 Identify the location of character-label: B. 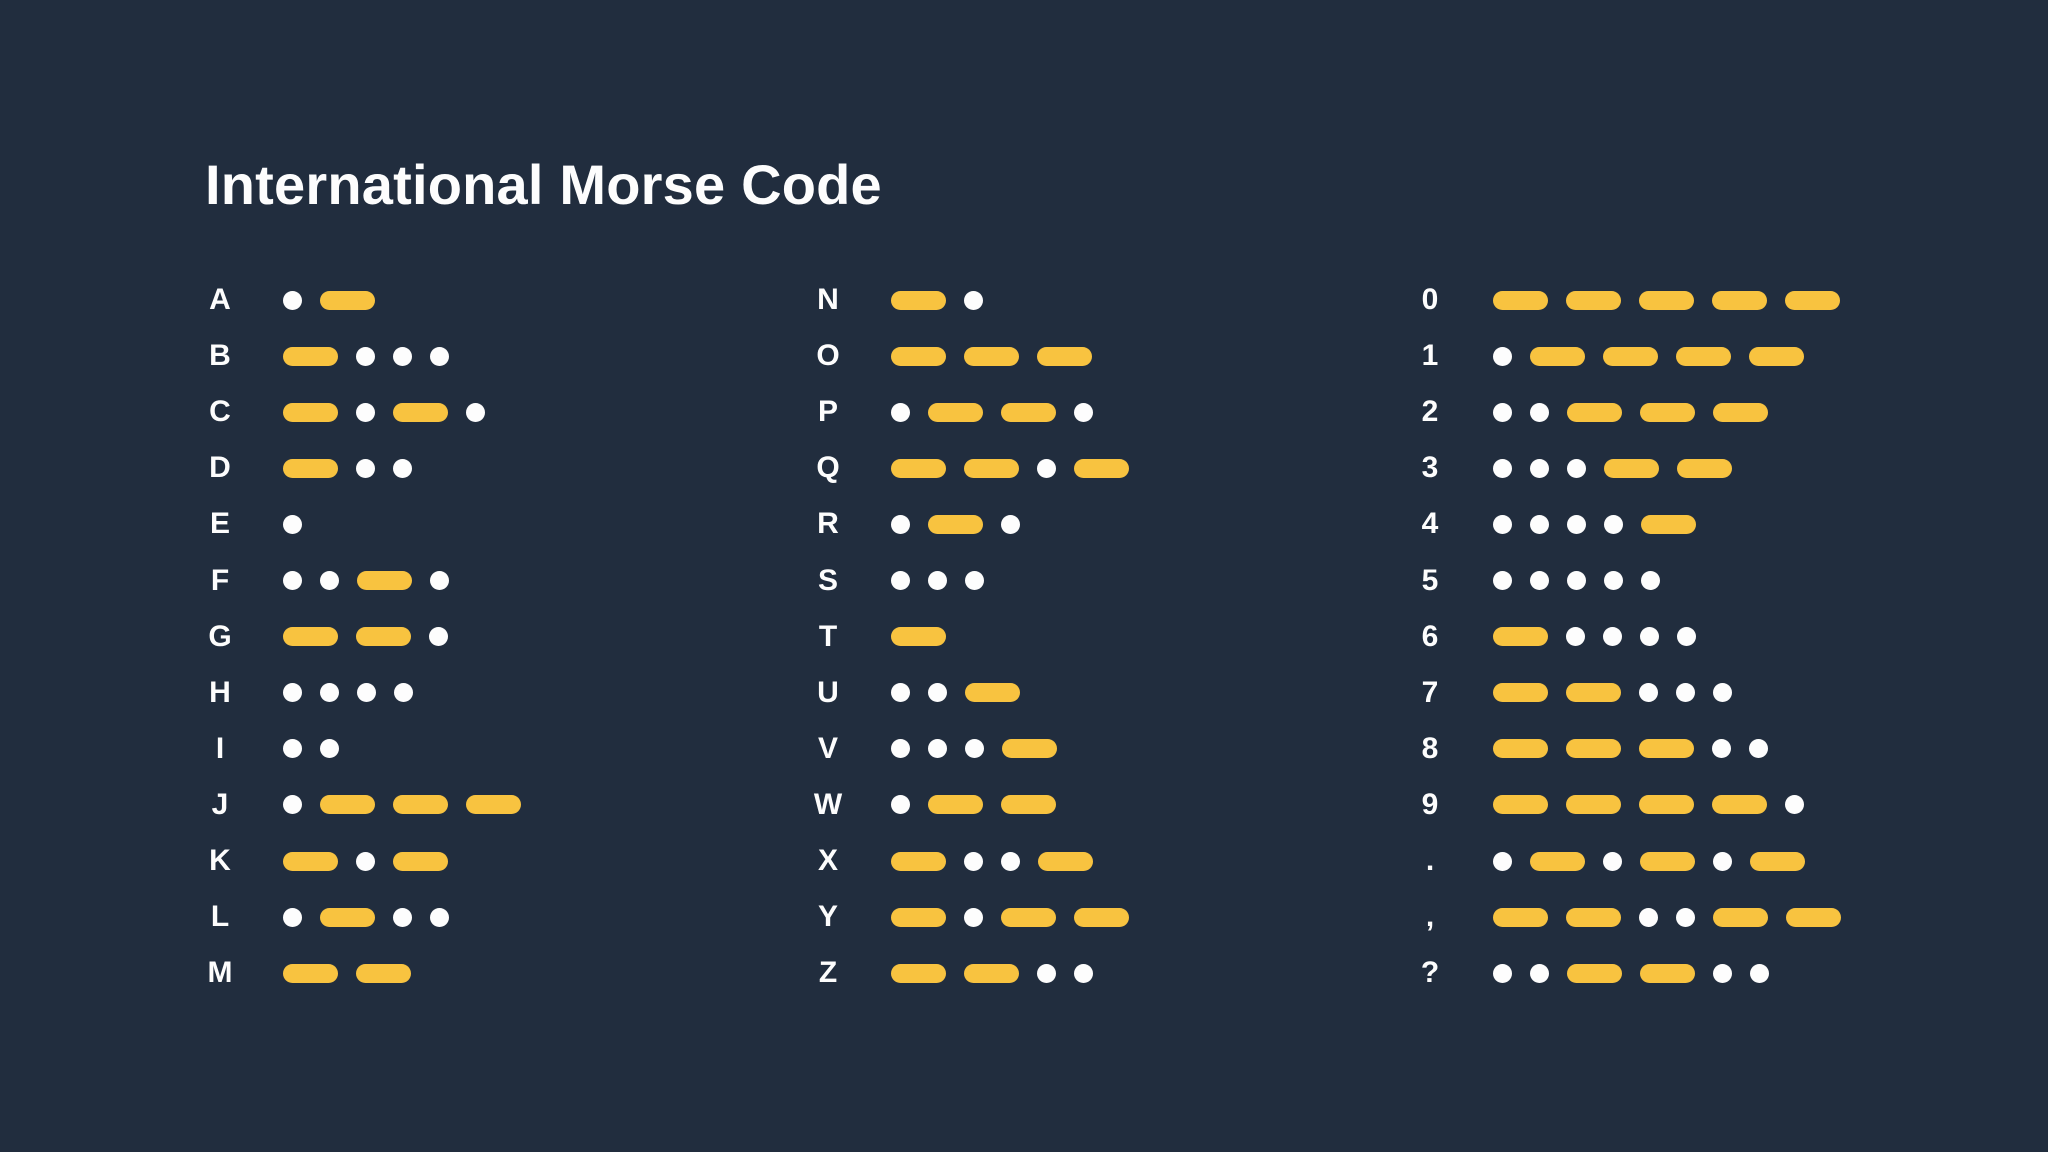
(220, 356).